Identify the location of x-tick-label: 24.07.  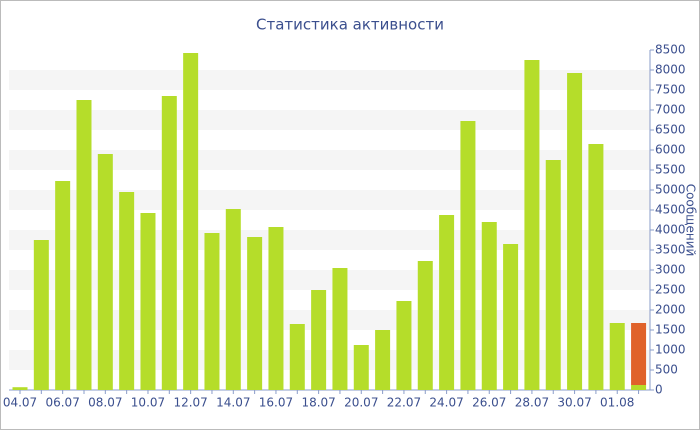
(446, 403).